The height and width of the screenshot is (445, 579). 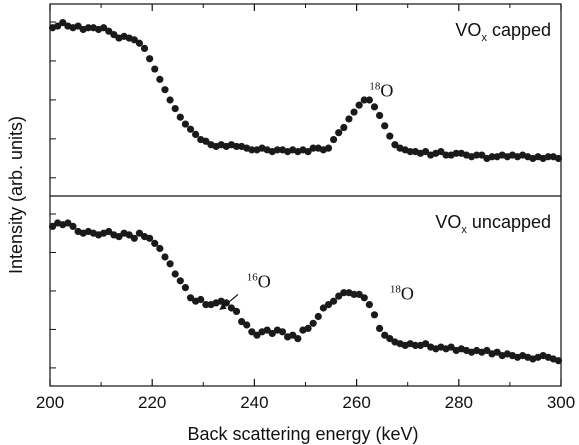 I want to click on x-tick-label: 240, so click(x=254, y=402).